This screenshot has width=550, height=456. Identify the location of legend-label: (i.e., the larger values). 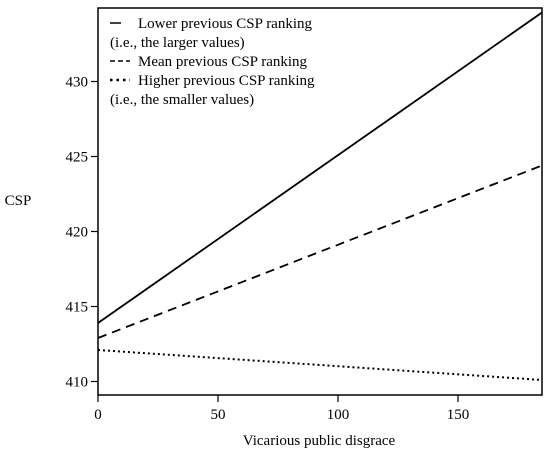
(177, 43).